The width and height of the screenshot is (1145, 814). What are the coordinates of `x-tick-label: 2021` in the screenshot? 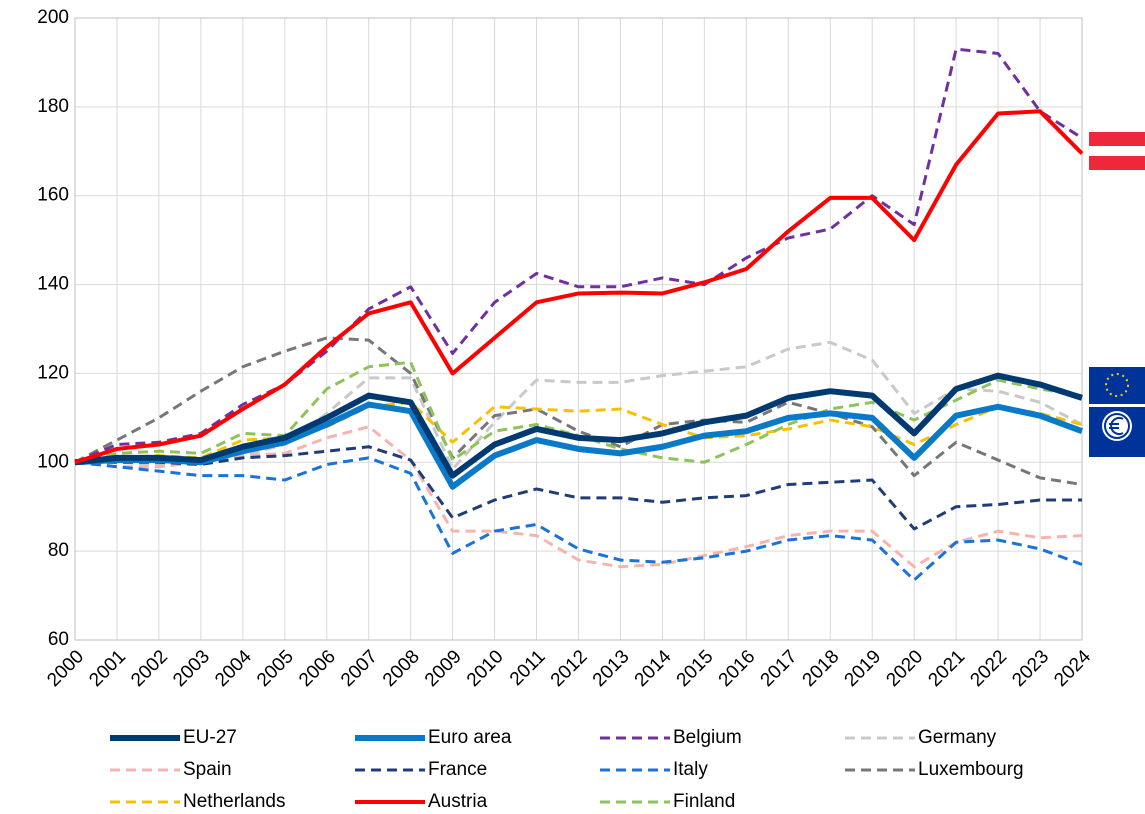 It's located at (946, 668).